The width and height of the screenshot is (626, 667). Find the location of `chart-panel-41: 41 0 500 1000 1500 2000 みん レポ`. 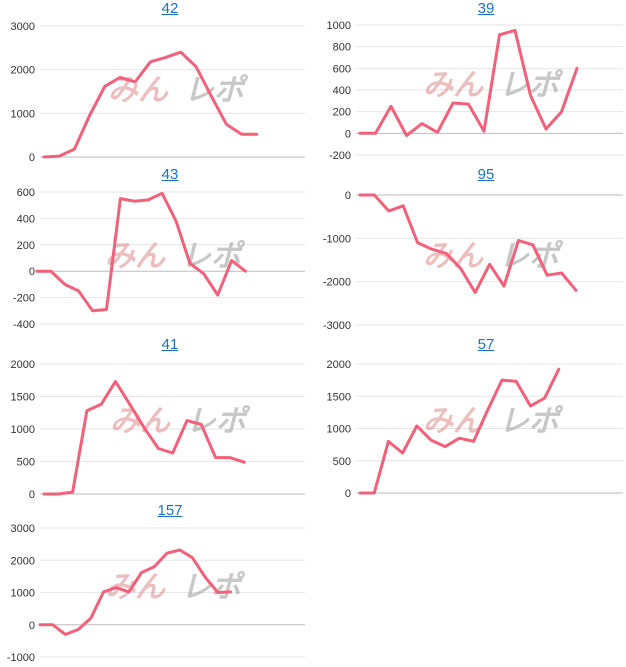

chart-panel-41: 41 0 500 1000 1500 2000 みん レポ is located at coordinates (155, 421).